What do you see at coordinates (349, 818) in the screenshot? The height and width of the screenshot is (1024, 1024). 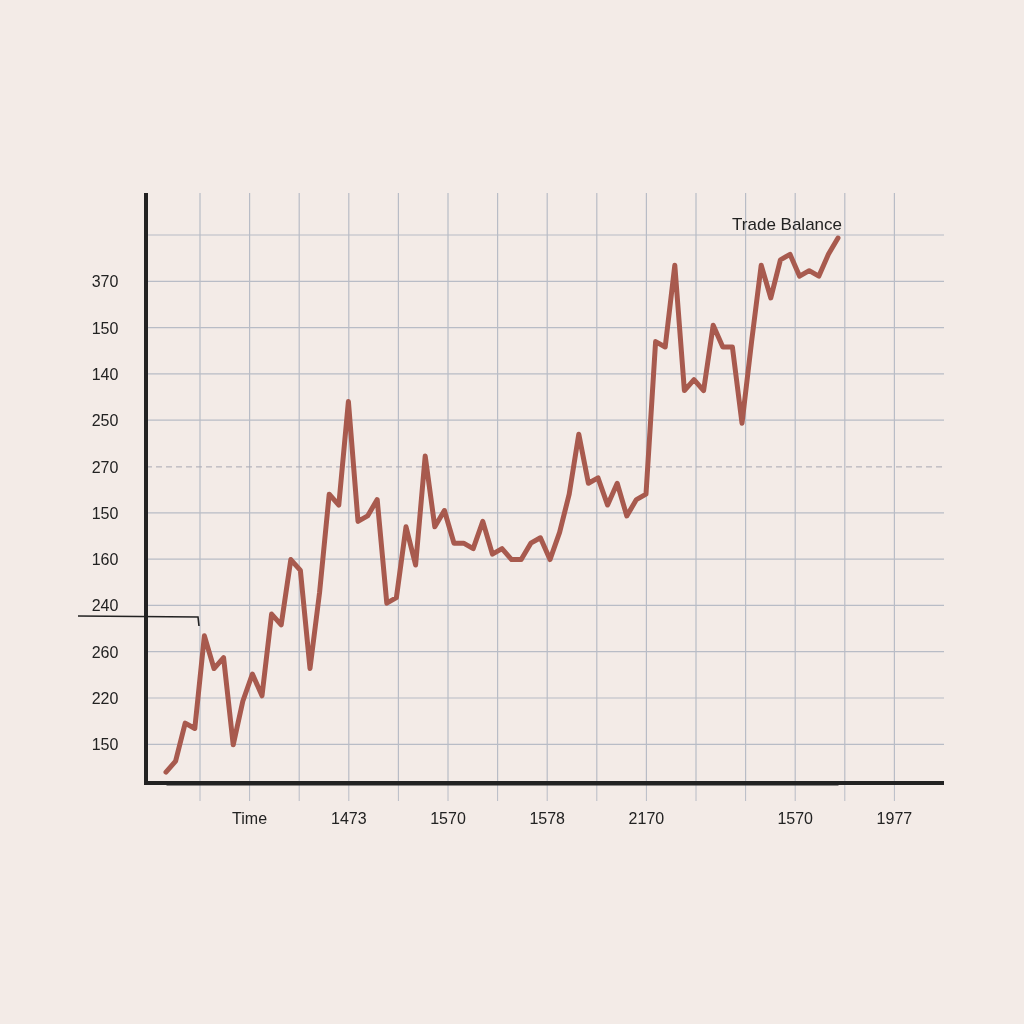 I see `text: 1473` at bounding box center [349, 818].